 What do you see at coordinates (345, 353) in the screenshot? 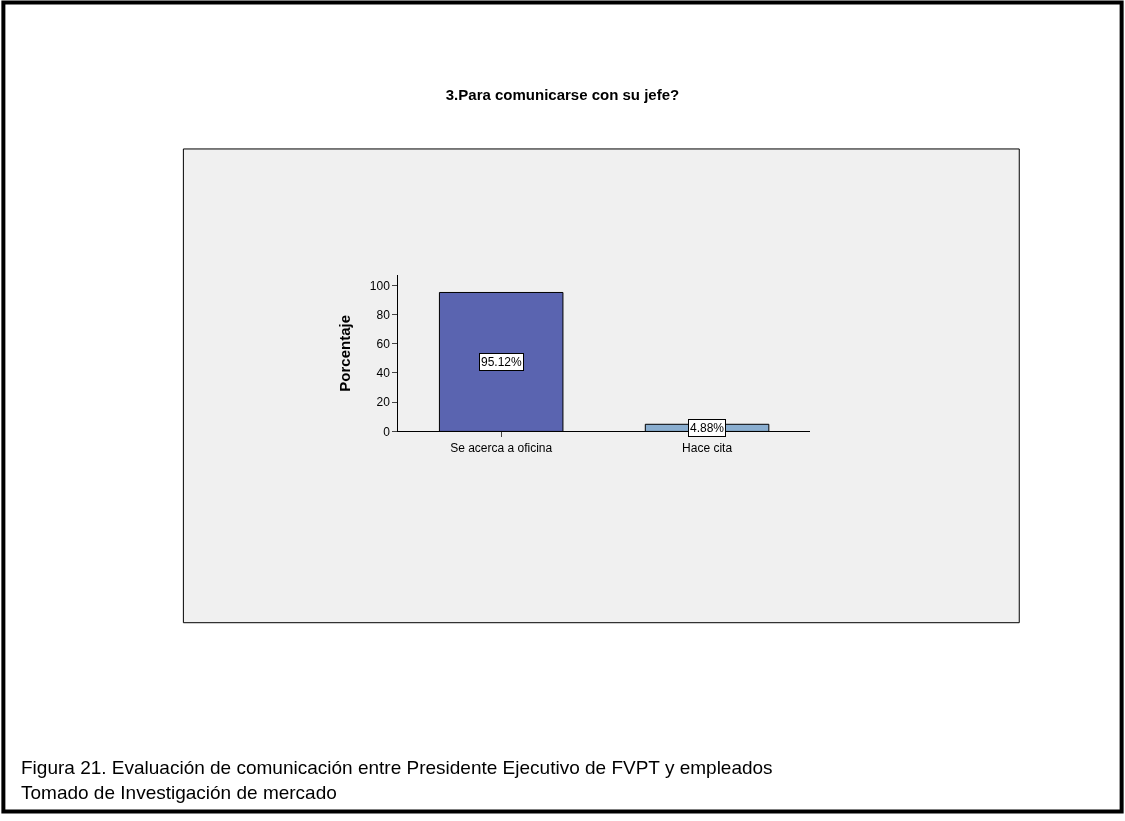
I see `y-axis-title: Porcentaje` at bounding box center [345, 353].